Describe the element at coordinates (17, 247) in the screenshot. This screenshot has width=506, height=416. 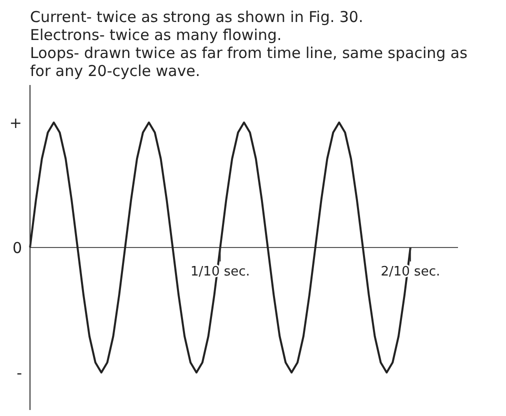
I see `text: 0` at that location.